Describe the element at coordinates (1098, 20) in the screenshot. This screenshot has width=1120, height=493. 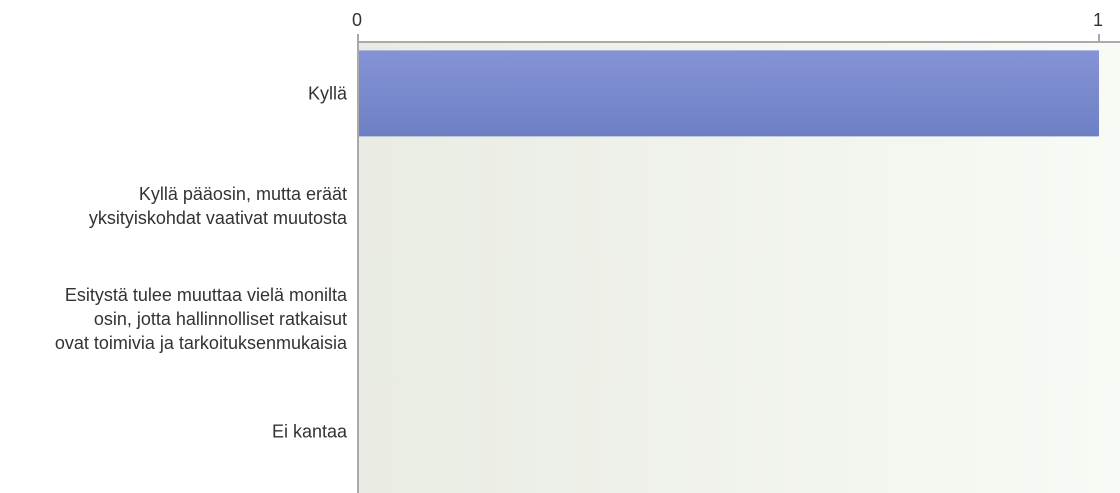
I see `x-tick-label: 1` at that location.